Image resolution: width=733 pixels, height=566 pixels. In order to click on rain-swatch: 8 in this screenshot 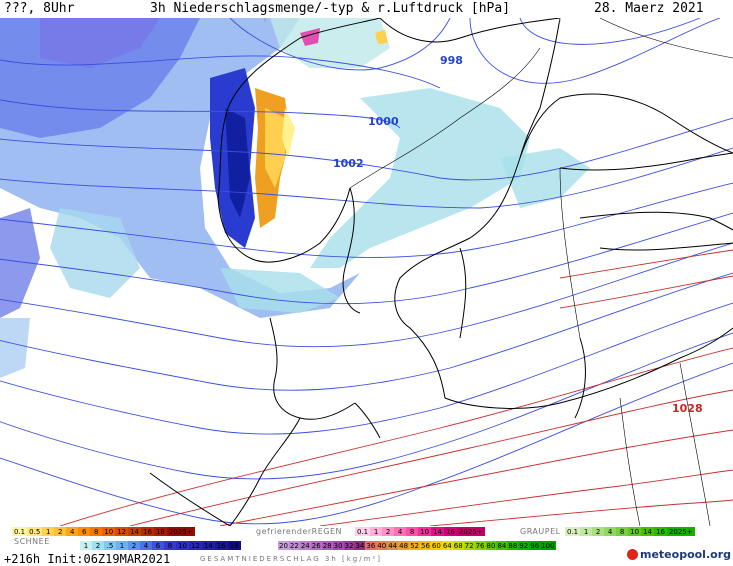, I will do `click(96, 531)`.